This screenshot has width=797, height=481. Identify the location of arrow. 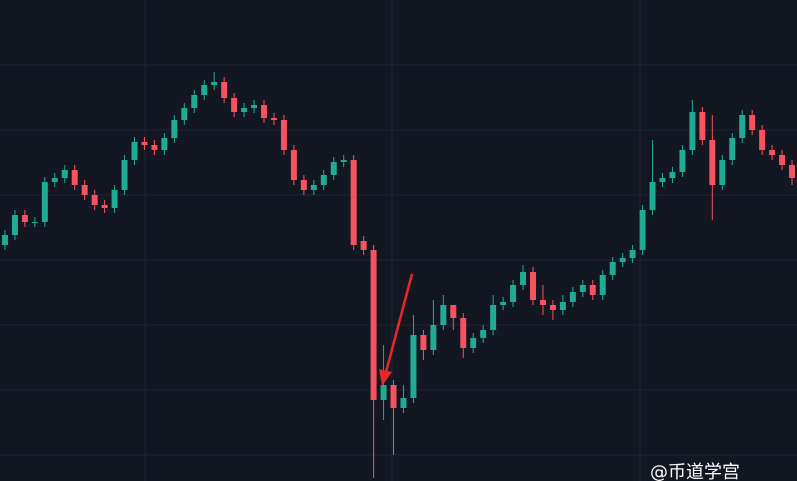
(396, 329).